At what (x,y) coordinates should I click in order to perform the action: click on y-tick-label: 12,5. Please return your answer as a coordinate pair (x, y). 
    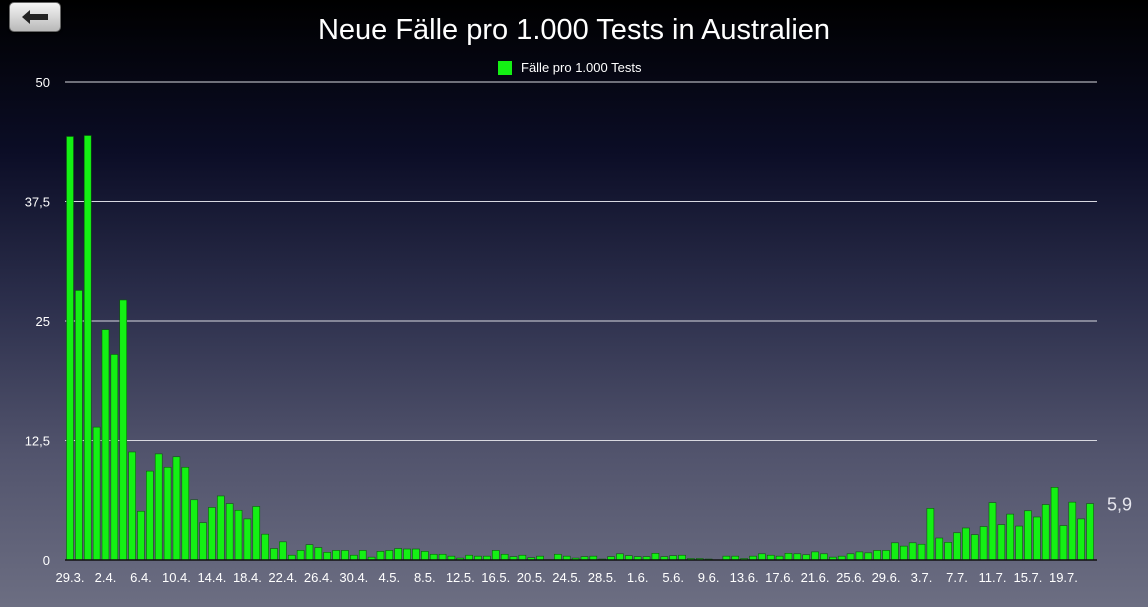
    Looking at the image, I should click on (37, 441).